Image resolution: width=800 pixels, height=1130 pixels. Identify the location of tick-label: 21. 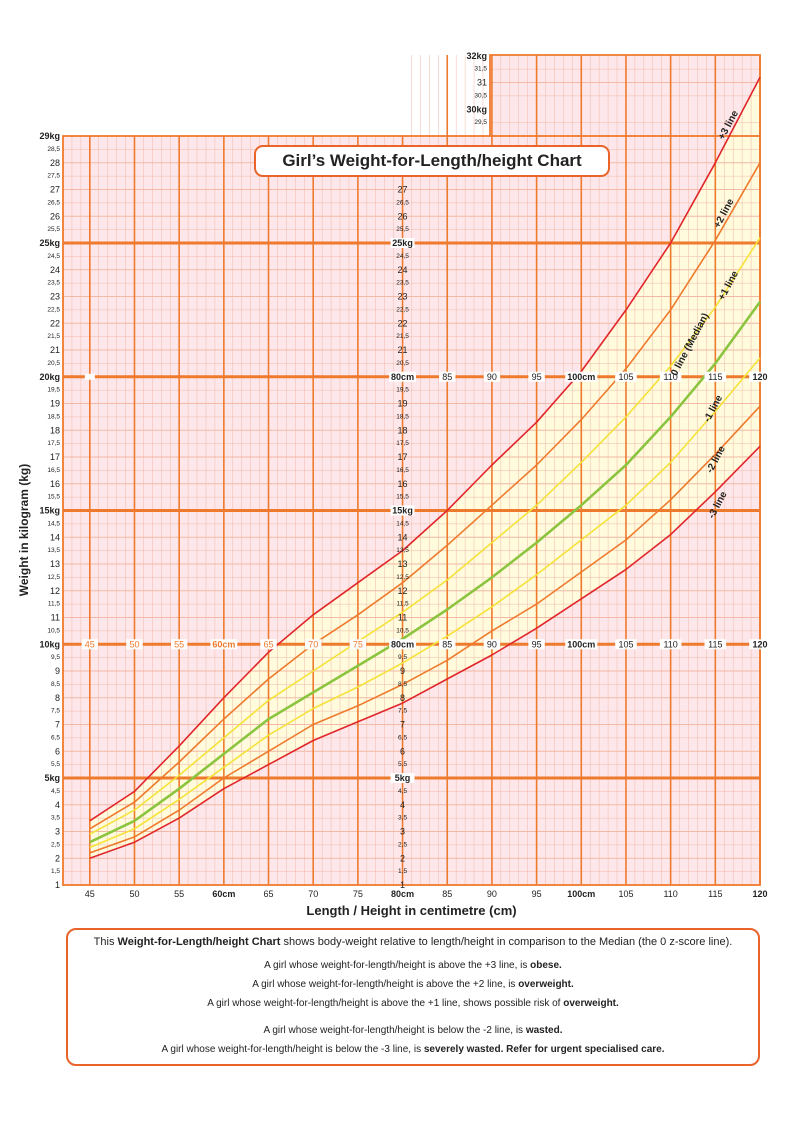
(55, 350).